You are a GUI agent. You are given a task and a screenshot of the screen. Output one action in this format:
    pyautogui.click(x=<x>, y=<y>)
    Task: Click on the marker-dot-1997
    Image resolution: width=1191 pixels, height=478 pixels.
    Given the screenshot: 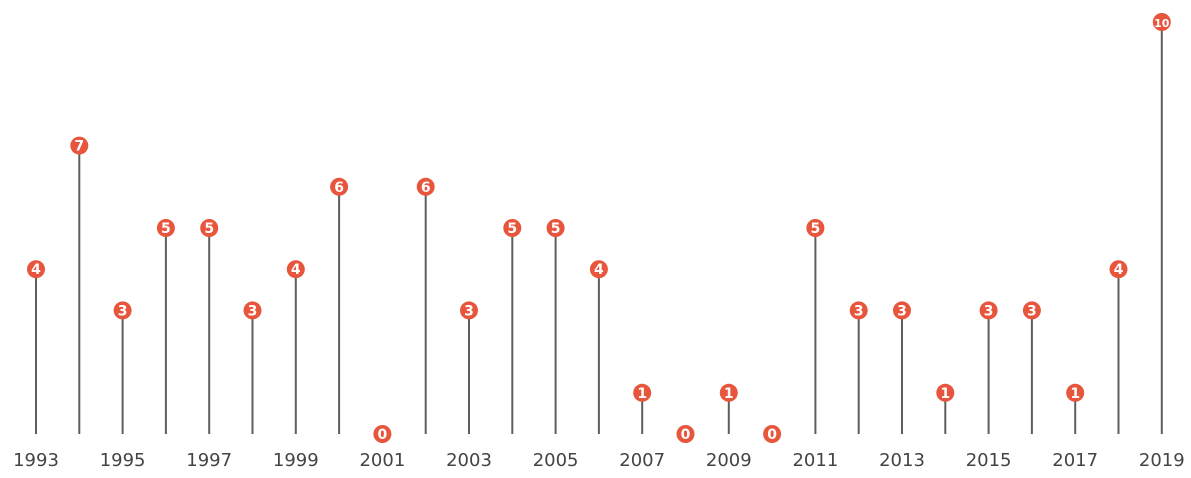 What is the action you would take?
    pyautogui.click(x=209, y=228)
    